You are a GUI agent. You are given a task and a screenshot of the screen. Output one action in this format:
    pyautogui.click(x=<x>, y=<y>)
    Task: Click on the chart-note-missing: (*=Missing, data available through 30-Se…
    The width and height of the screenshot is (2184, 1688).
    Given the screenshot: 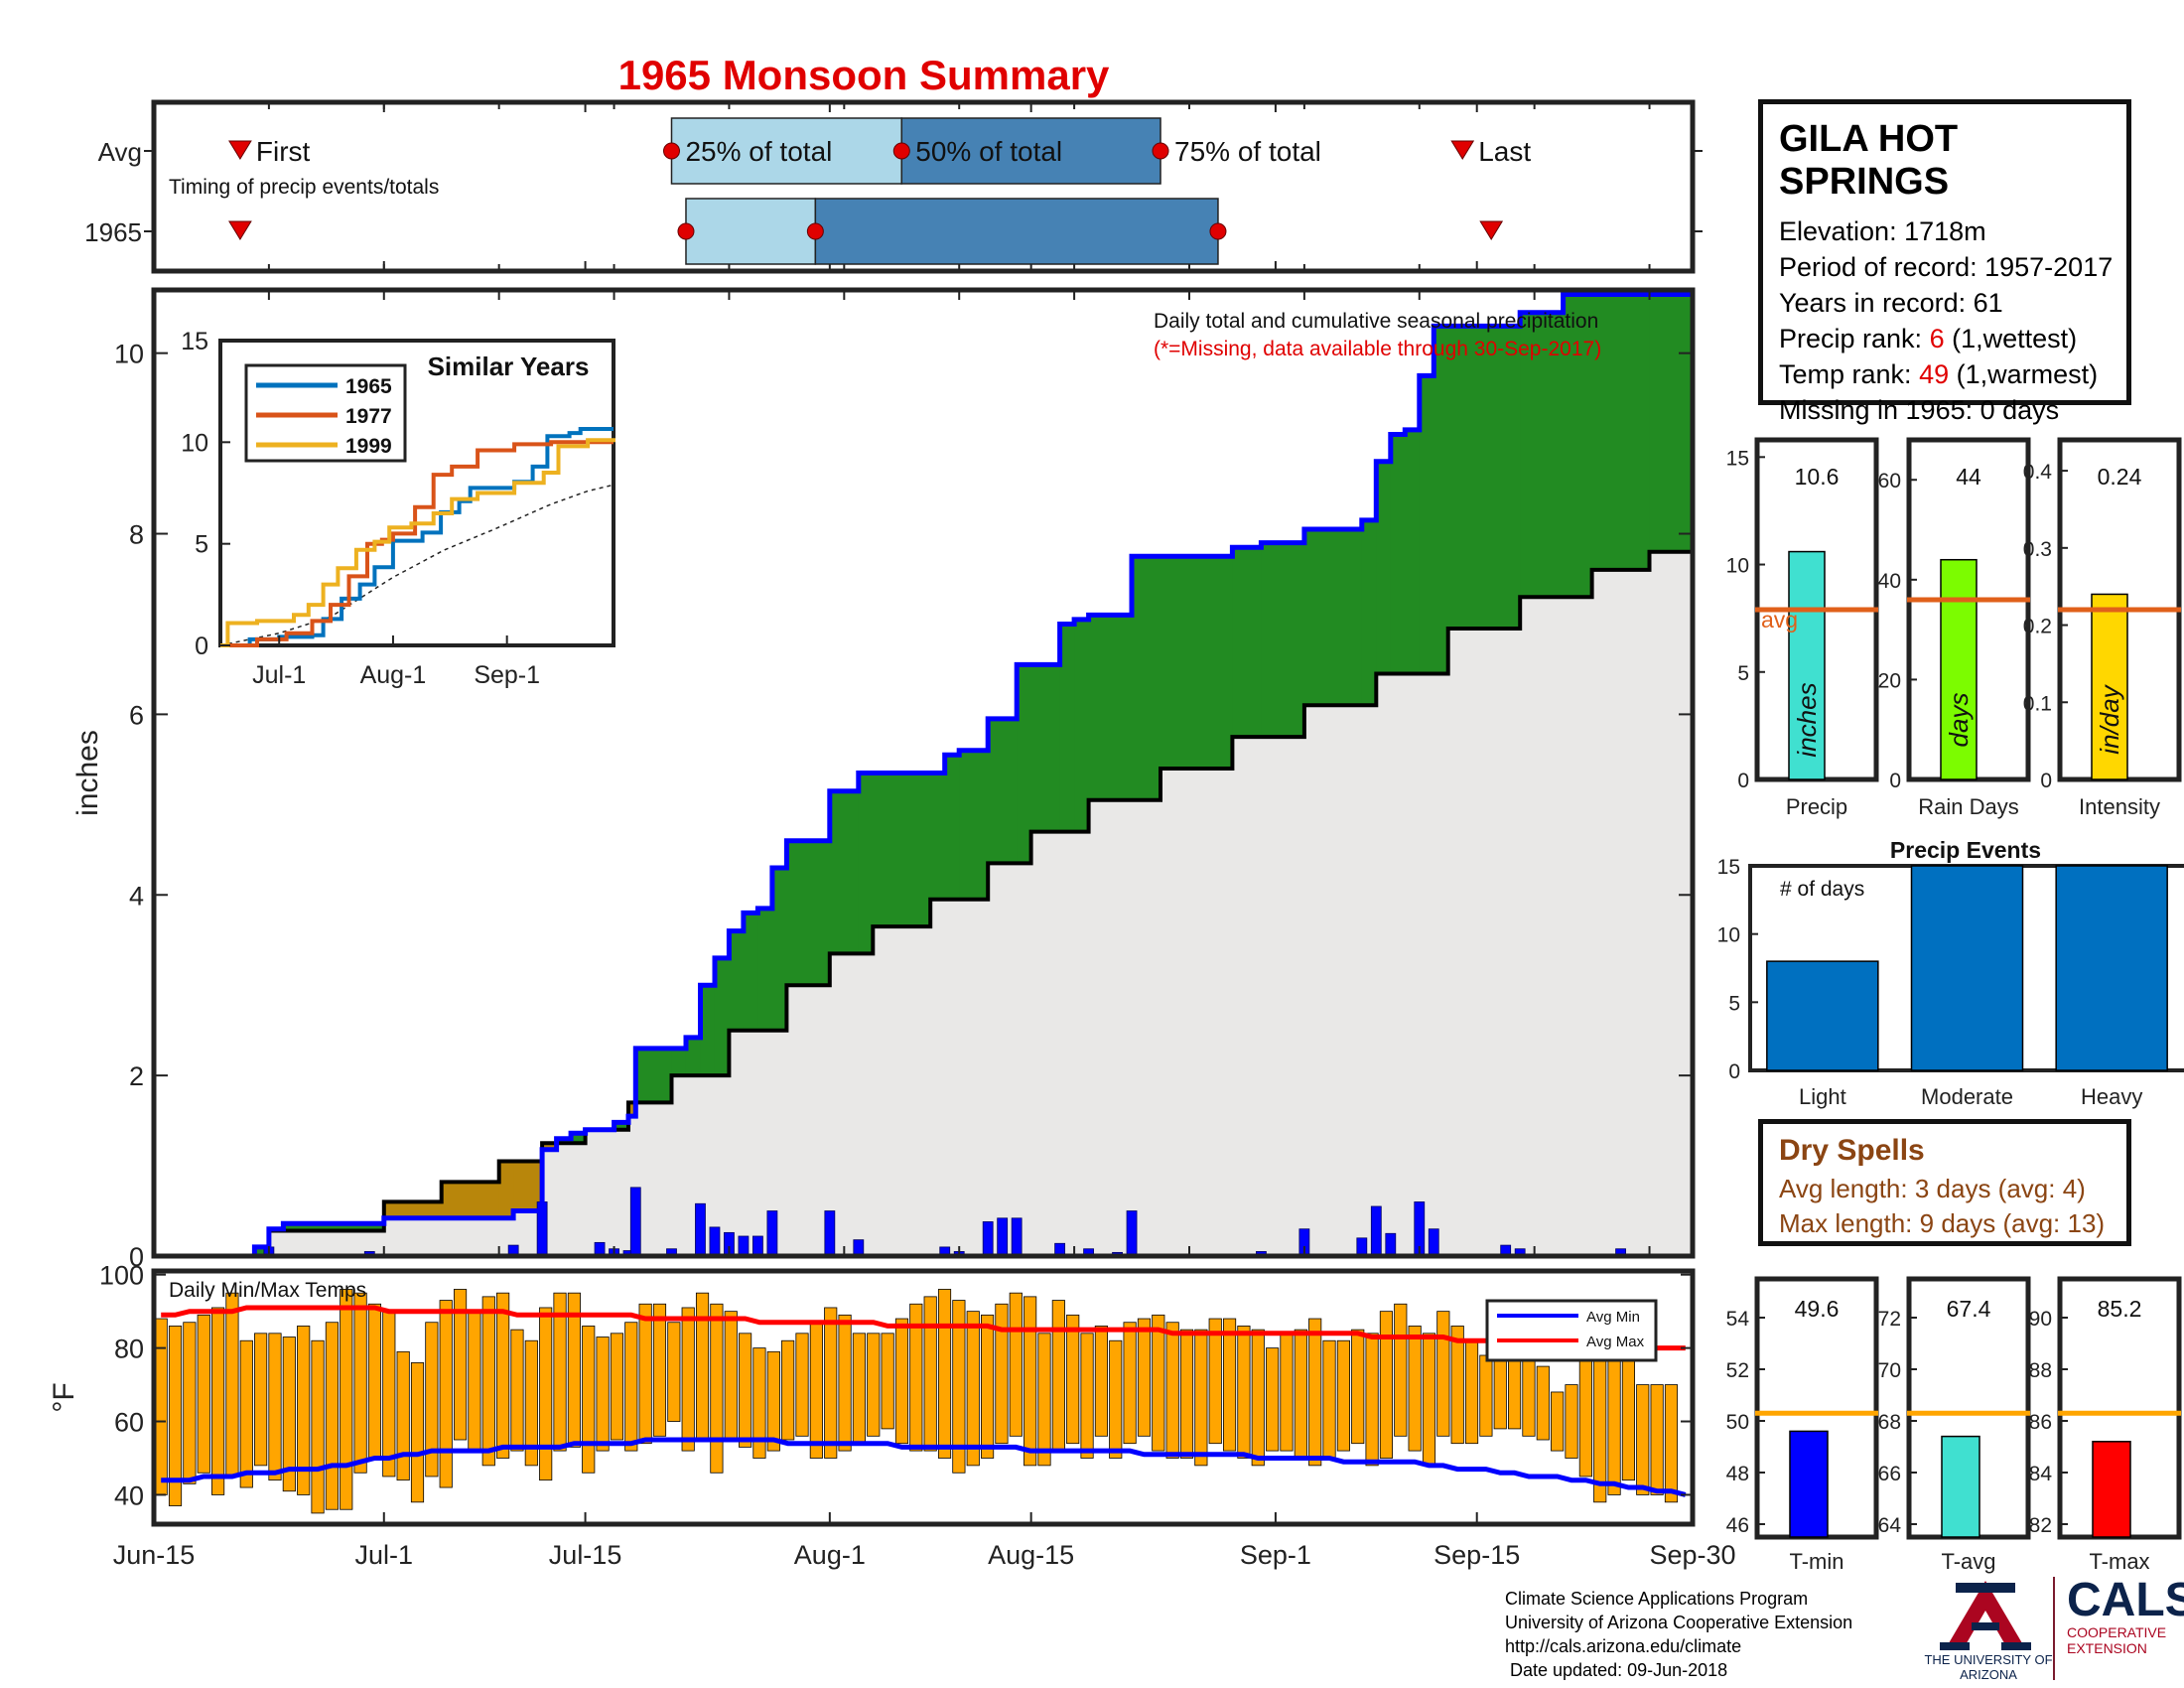 What is the action you would take?
    pyautogui.click(x=1377, y=349)
    